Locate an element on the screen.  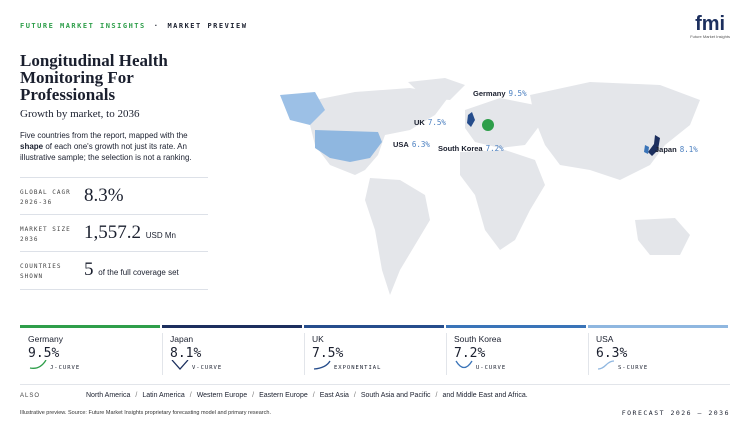
region: North America is located at coordinates (108, 395).